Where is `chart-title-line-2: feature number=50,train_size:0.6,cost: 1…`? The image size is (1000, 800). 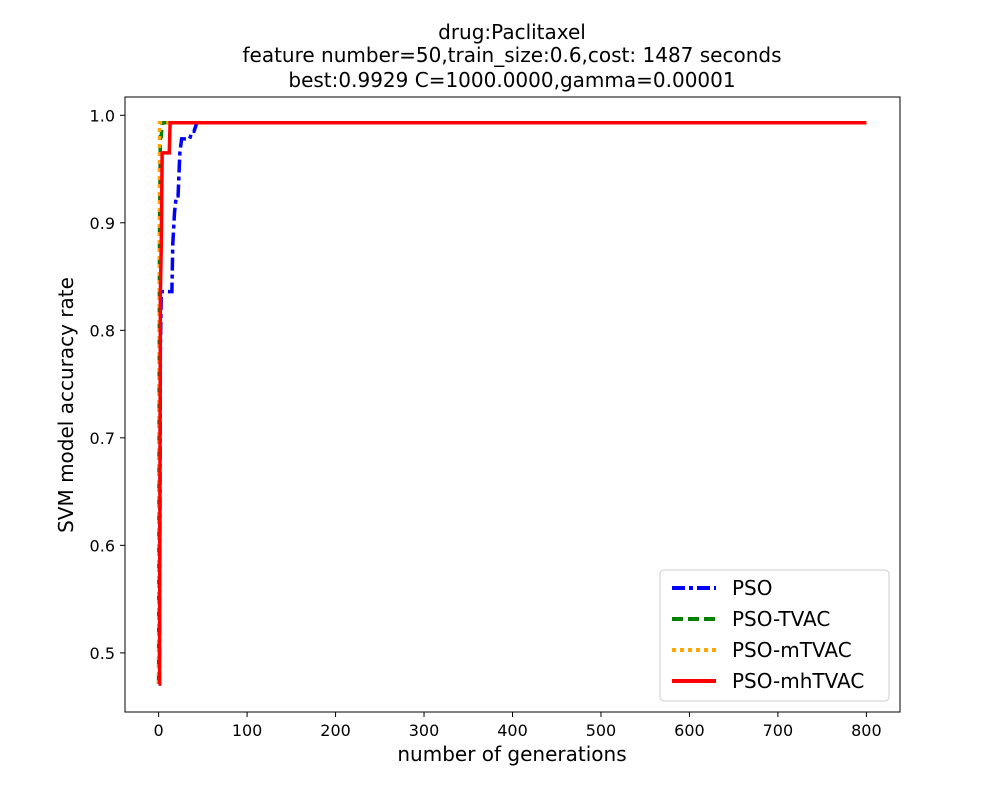
chart-title-line-2: feature number=50,train_size:0.6,cost: 1… is located at coordinates (511, 55).